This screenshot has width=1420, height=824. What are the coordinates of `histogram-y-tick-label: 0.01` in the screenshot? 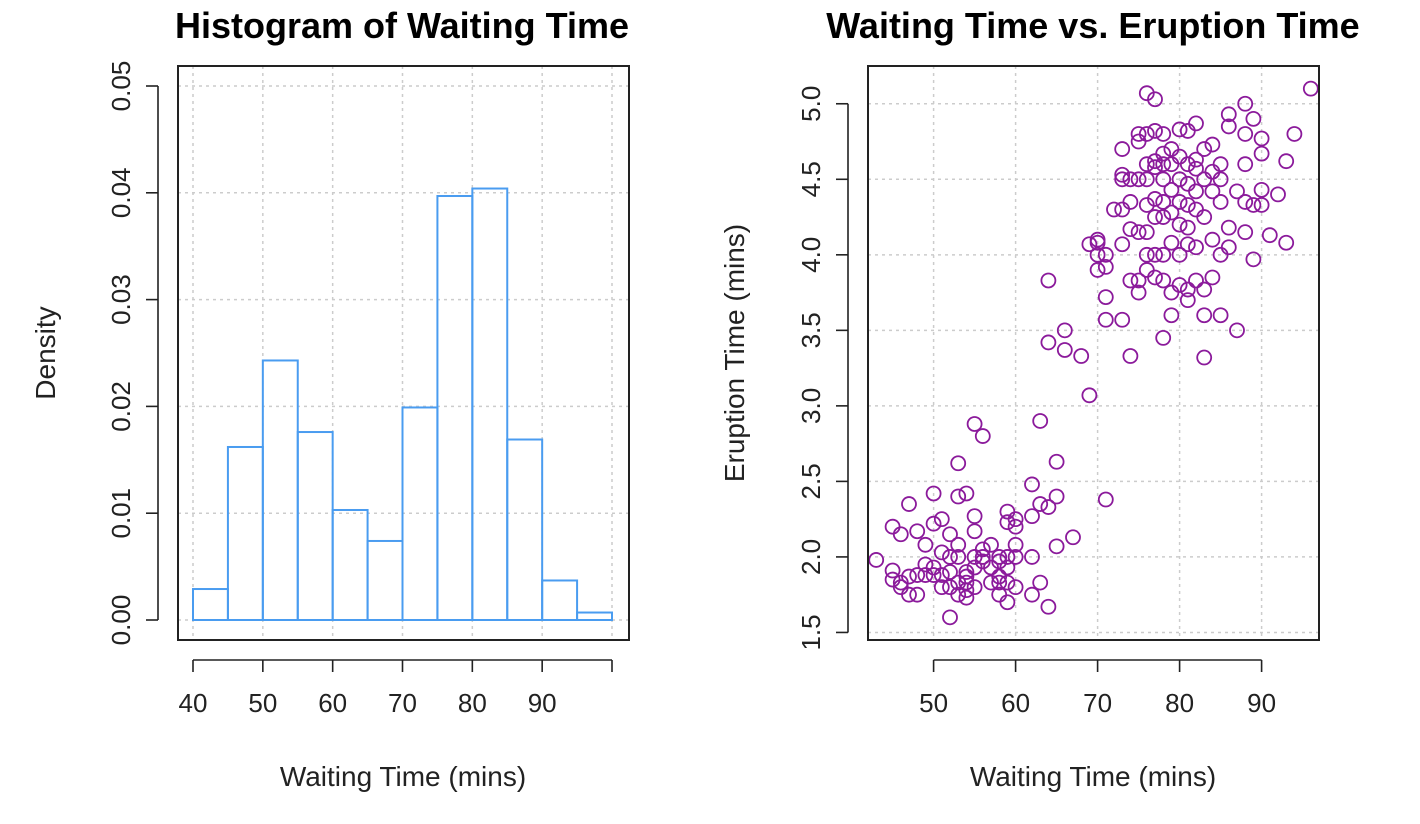 It's located at (121, 513).